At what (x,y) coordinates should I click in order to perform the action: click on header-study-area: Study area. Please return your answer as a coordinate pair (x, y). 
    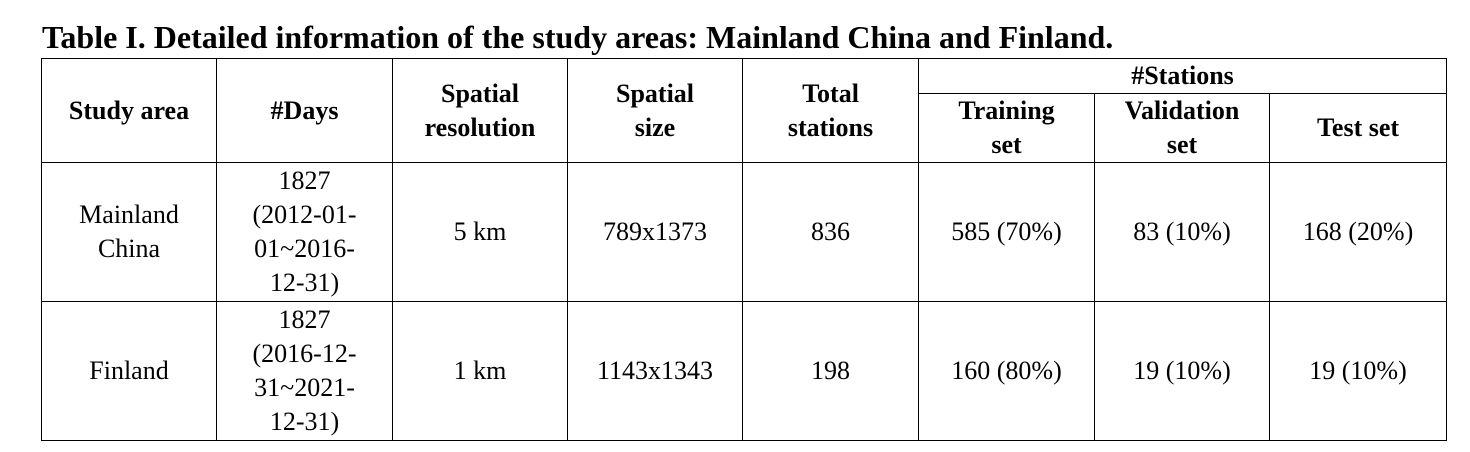
    Looking at the image, I should click on (129, 110).